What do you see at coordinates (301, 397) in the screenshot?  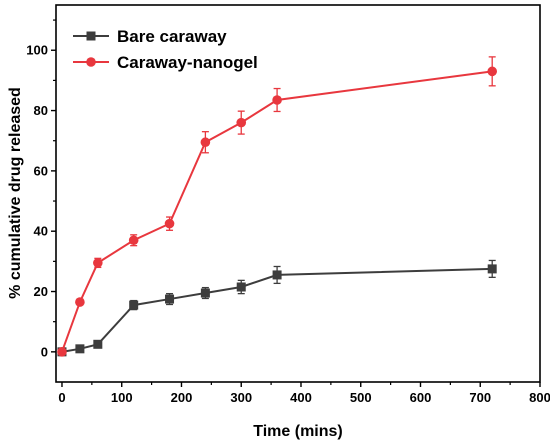 I see `x-tick-label-4: 400` at bounding box center [301, 397].